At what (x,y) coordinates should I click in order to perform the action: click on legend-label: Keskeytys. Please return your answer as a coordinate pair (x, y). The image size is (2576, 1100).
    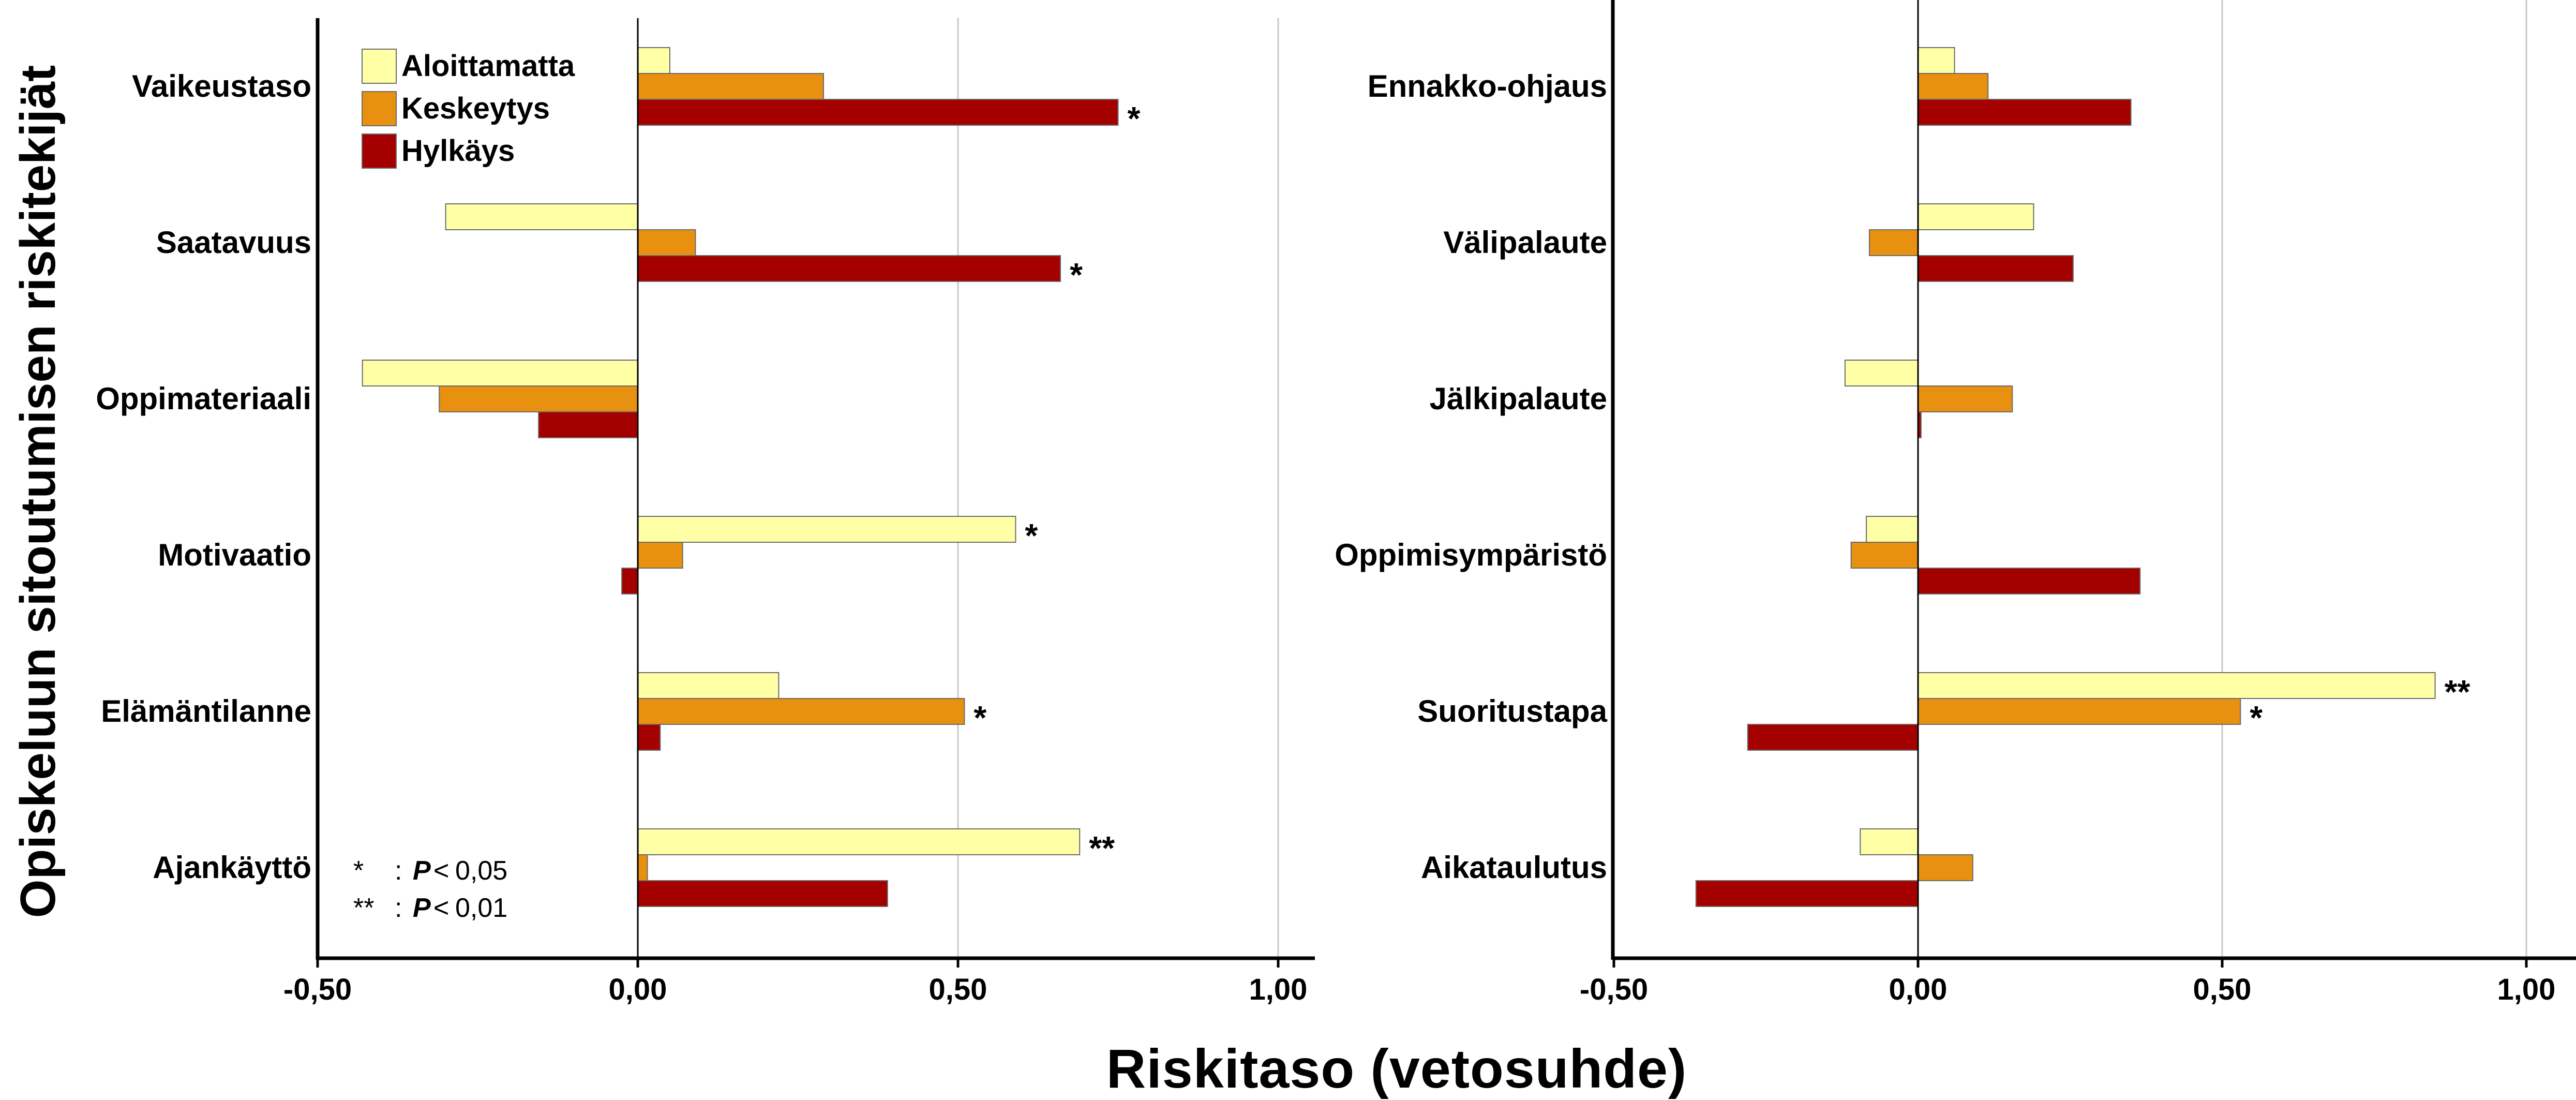
    Looking at the image, I should click on (475, 108).